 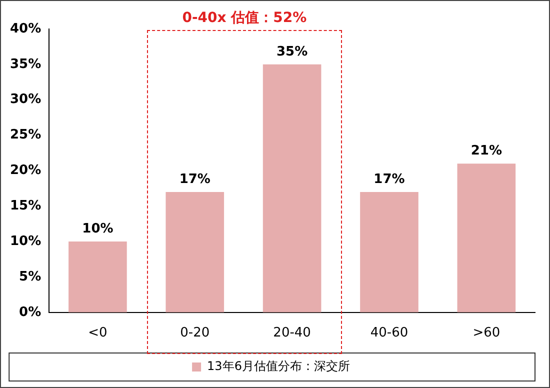 What do you see at coordinates (26, 170) in the screenshot?
I see `y-tick-label: 20%` at bounding box center [26, 170].